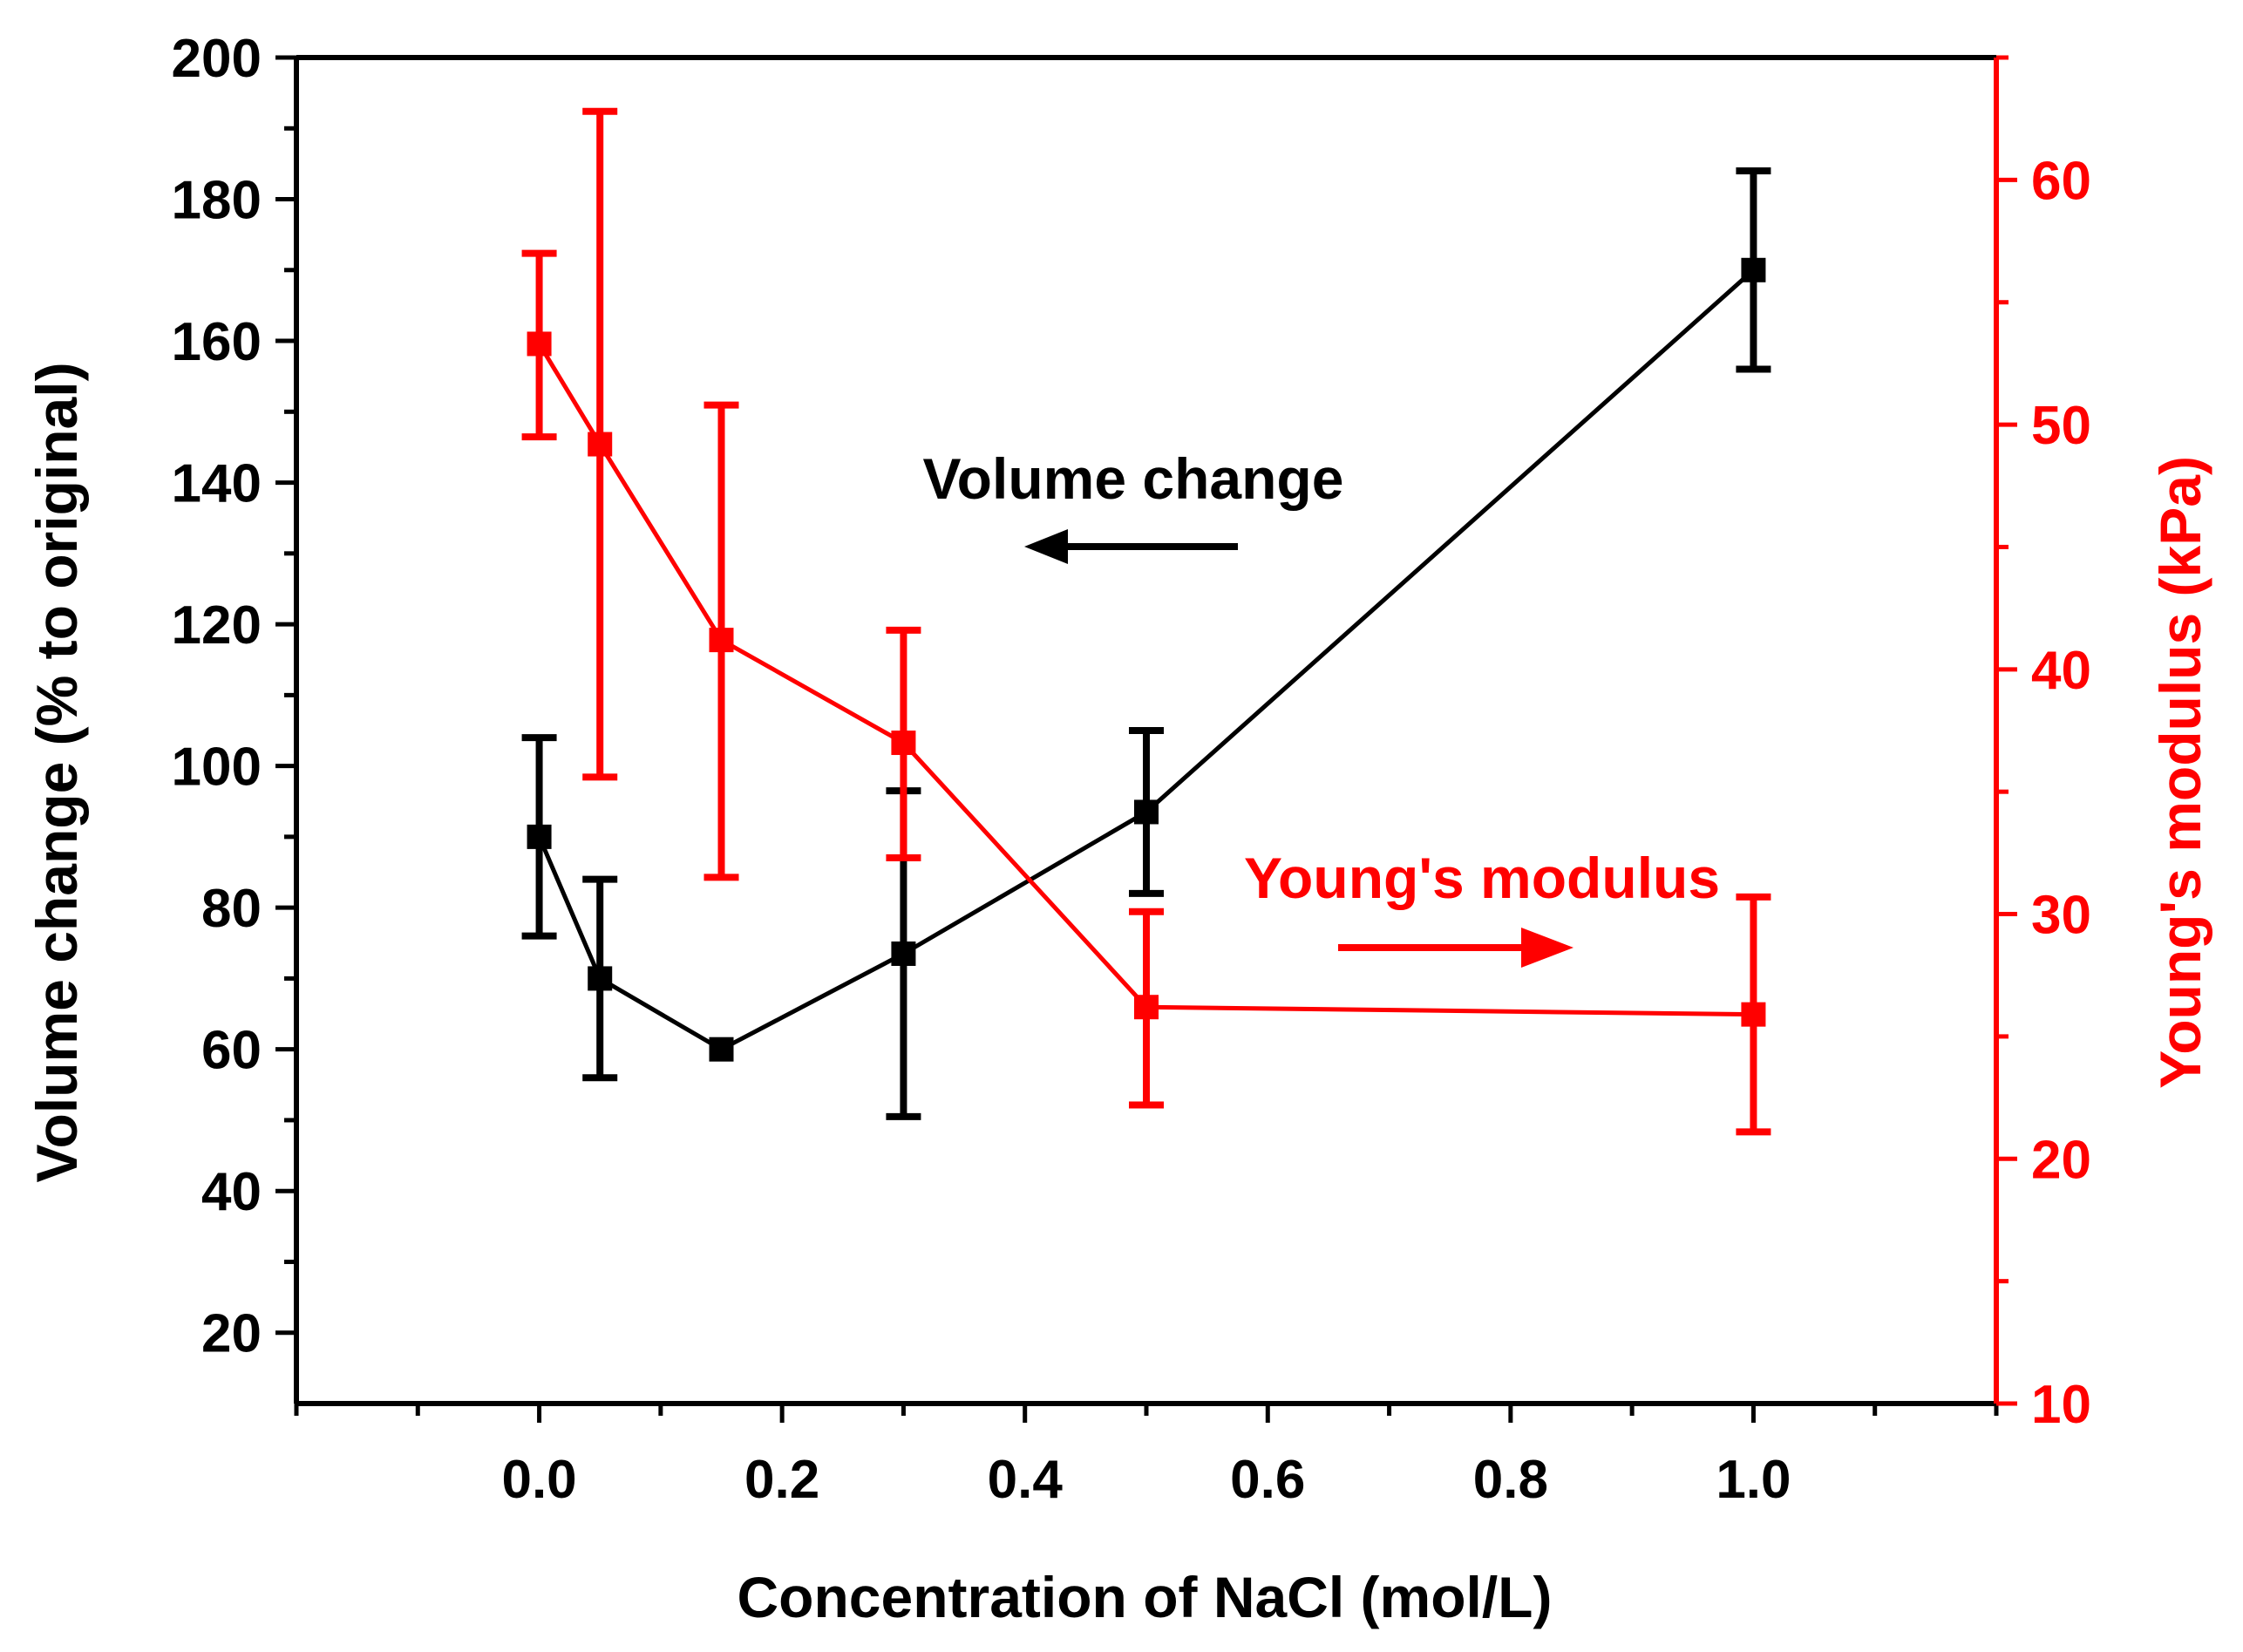 This screenshot has height=1652, width=2243. Describe the element at coordinates (231, 1334) in the screenshot. I see `y-left-tick-label: 20` at that location.